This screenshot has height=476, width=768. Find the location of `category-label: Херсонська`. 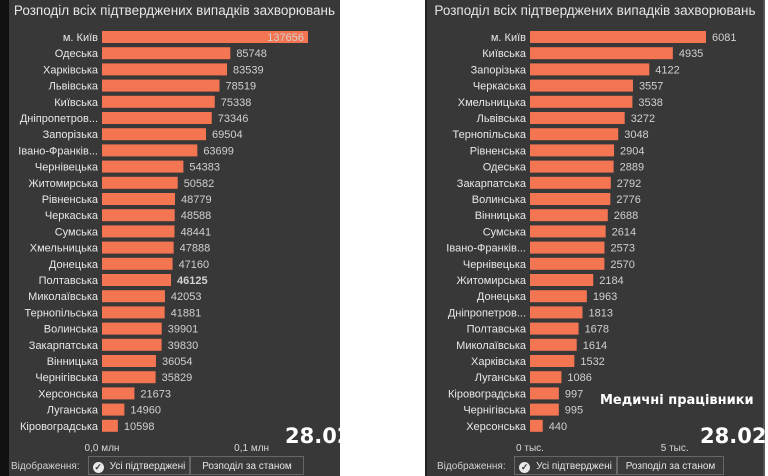

category-label: Херсонська is located at coordinates (496, 427).